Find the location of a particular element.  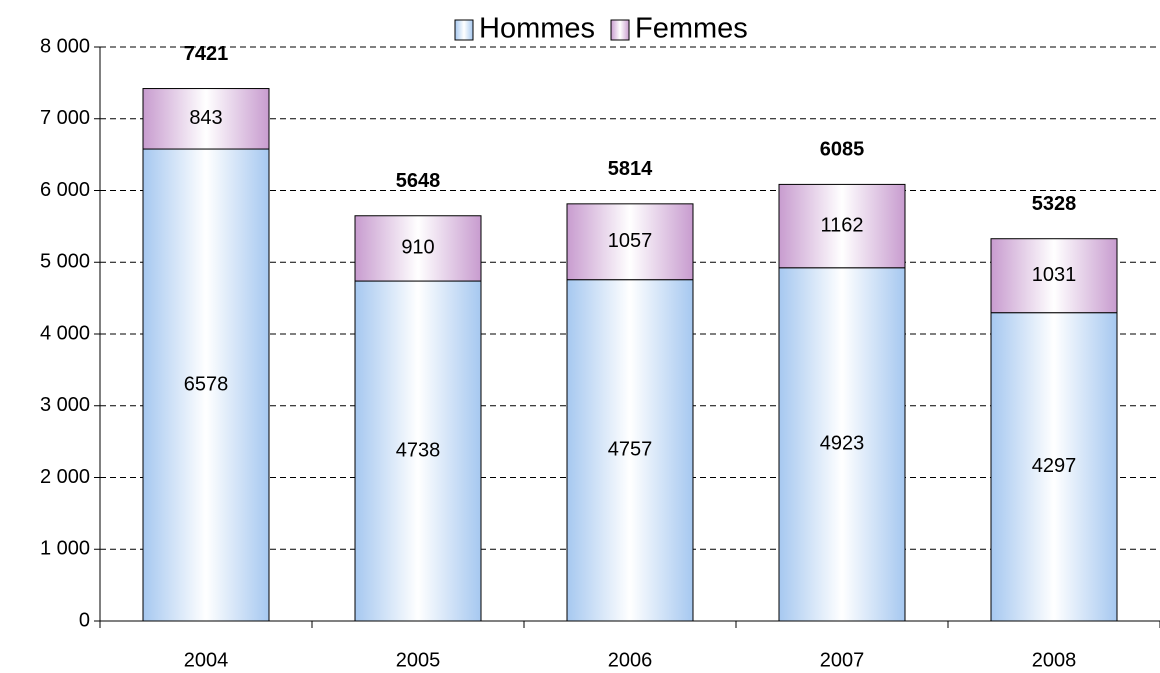

y-tick-label: 4 000 is located at coordinates (65, 333).